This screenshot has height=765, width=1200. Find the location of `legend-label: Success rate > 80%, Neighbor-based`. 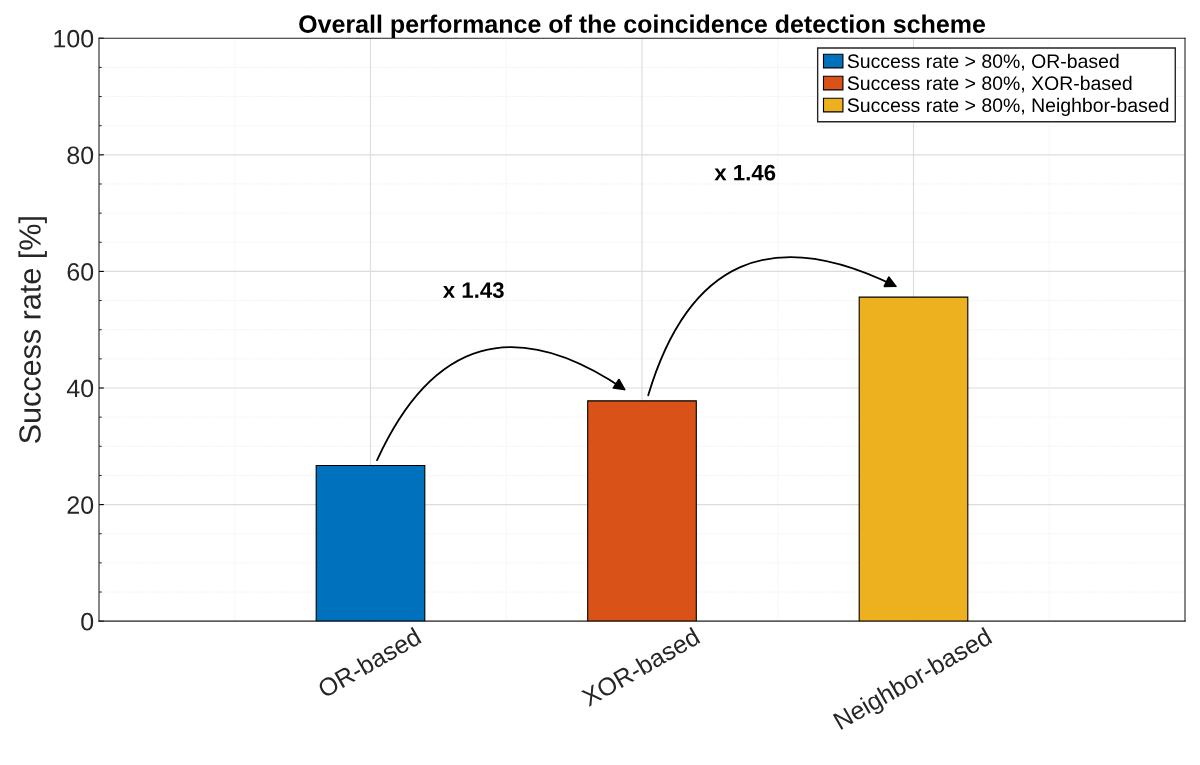

legend-label: Success rate > 80%, Neighbor-based is located at coordinates (1008, 106).